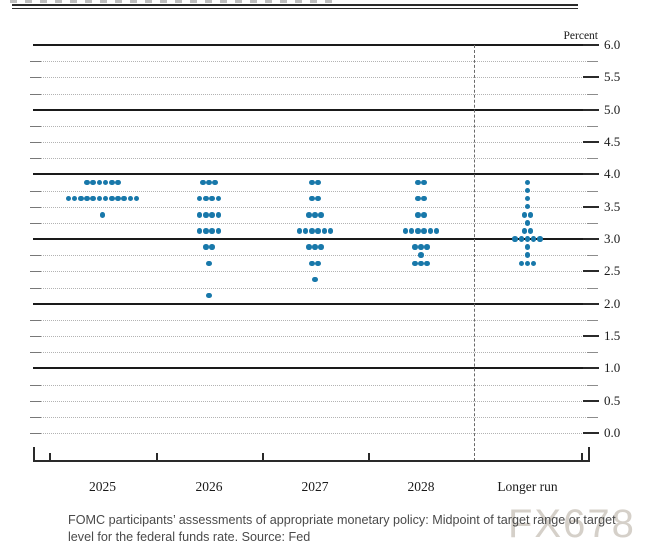  I want to click on longer-run-separator, so click(474, 253).